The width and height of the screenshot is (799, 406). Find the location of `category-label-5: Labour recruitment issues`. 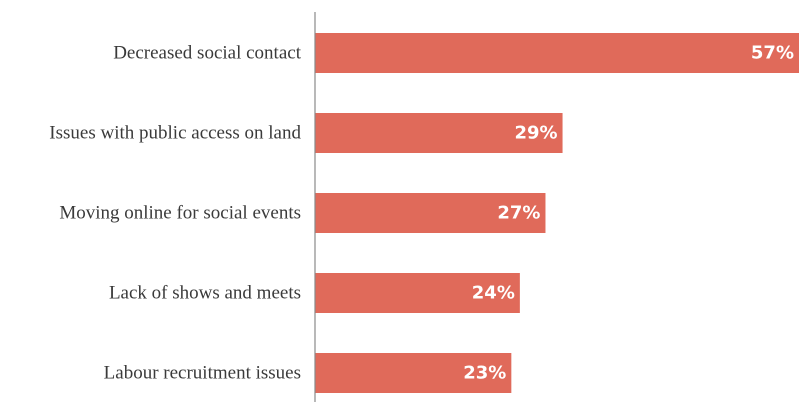

category-label-5: Labour recruitment issues is located at coordinates (202, 373).